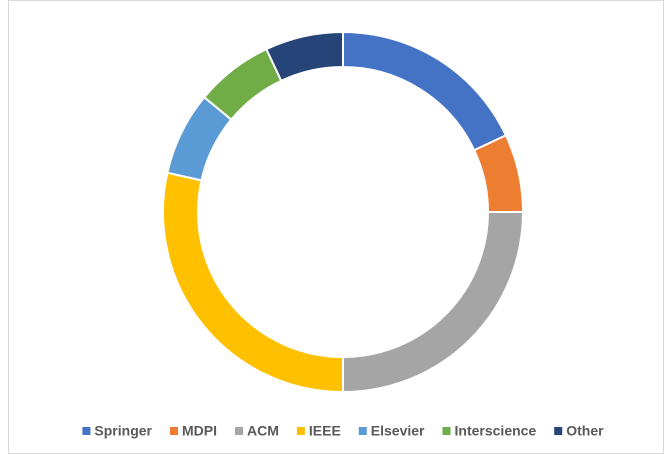 The image size is (665, 455). I want to click on legend-label: IEEE, so click(325, 431).